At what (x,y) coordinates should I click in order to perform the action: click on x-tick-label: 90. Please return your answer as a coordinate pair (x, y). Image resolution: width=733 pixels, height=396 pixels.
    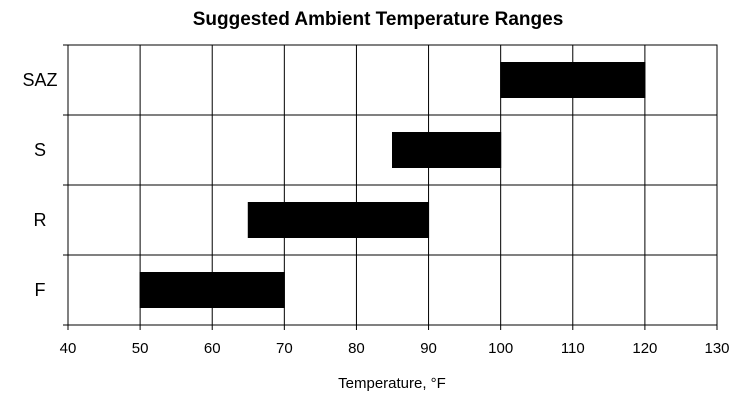
    Looking at the image, I should click on (428, 348).